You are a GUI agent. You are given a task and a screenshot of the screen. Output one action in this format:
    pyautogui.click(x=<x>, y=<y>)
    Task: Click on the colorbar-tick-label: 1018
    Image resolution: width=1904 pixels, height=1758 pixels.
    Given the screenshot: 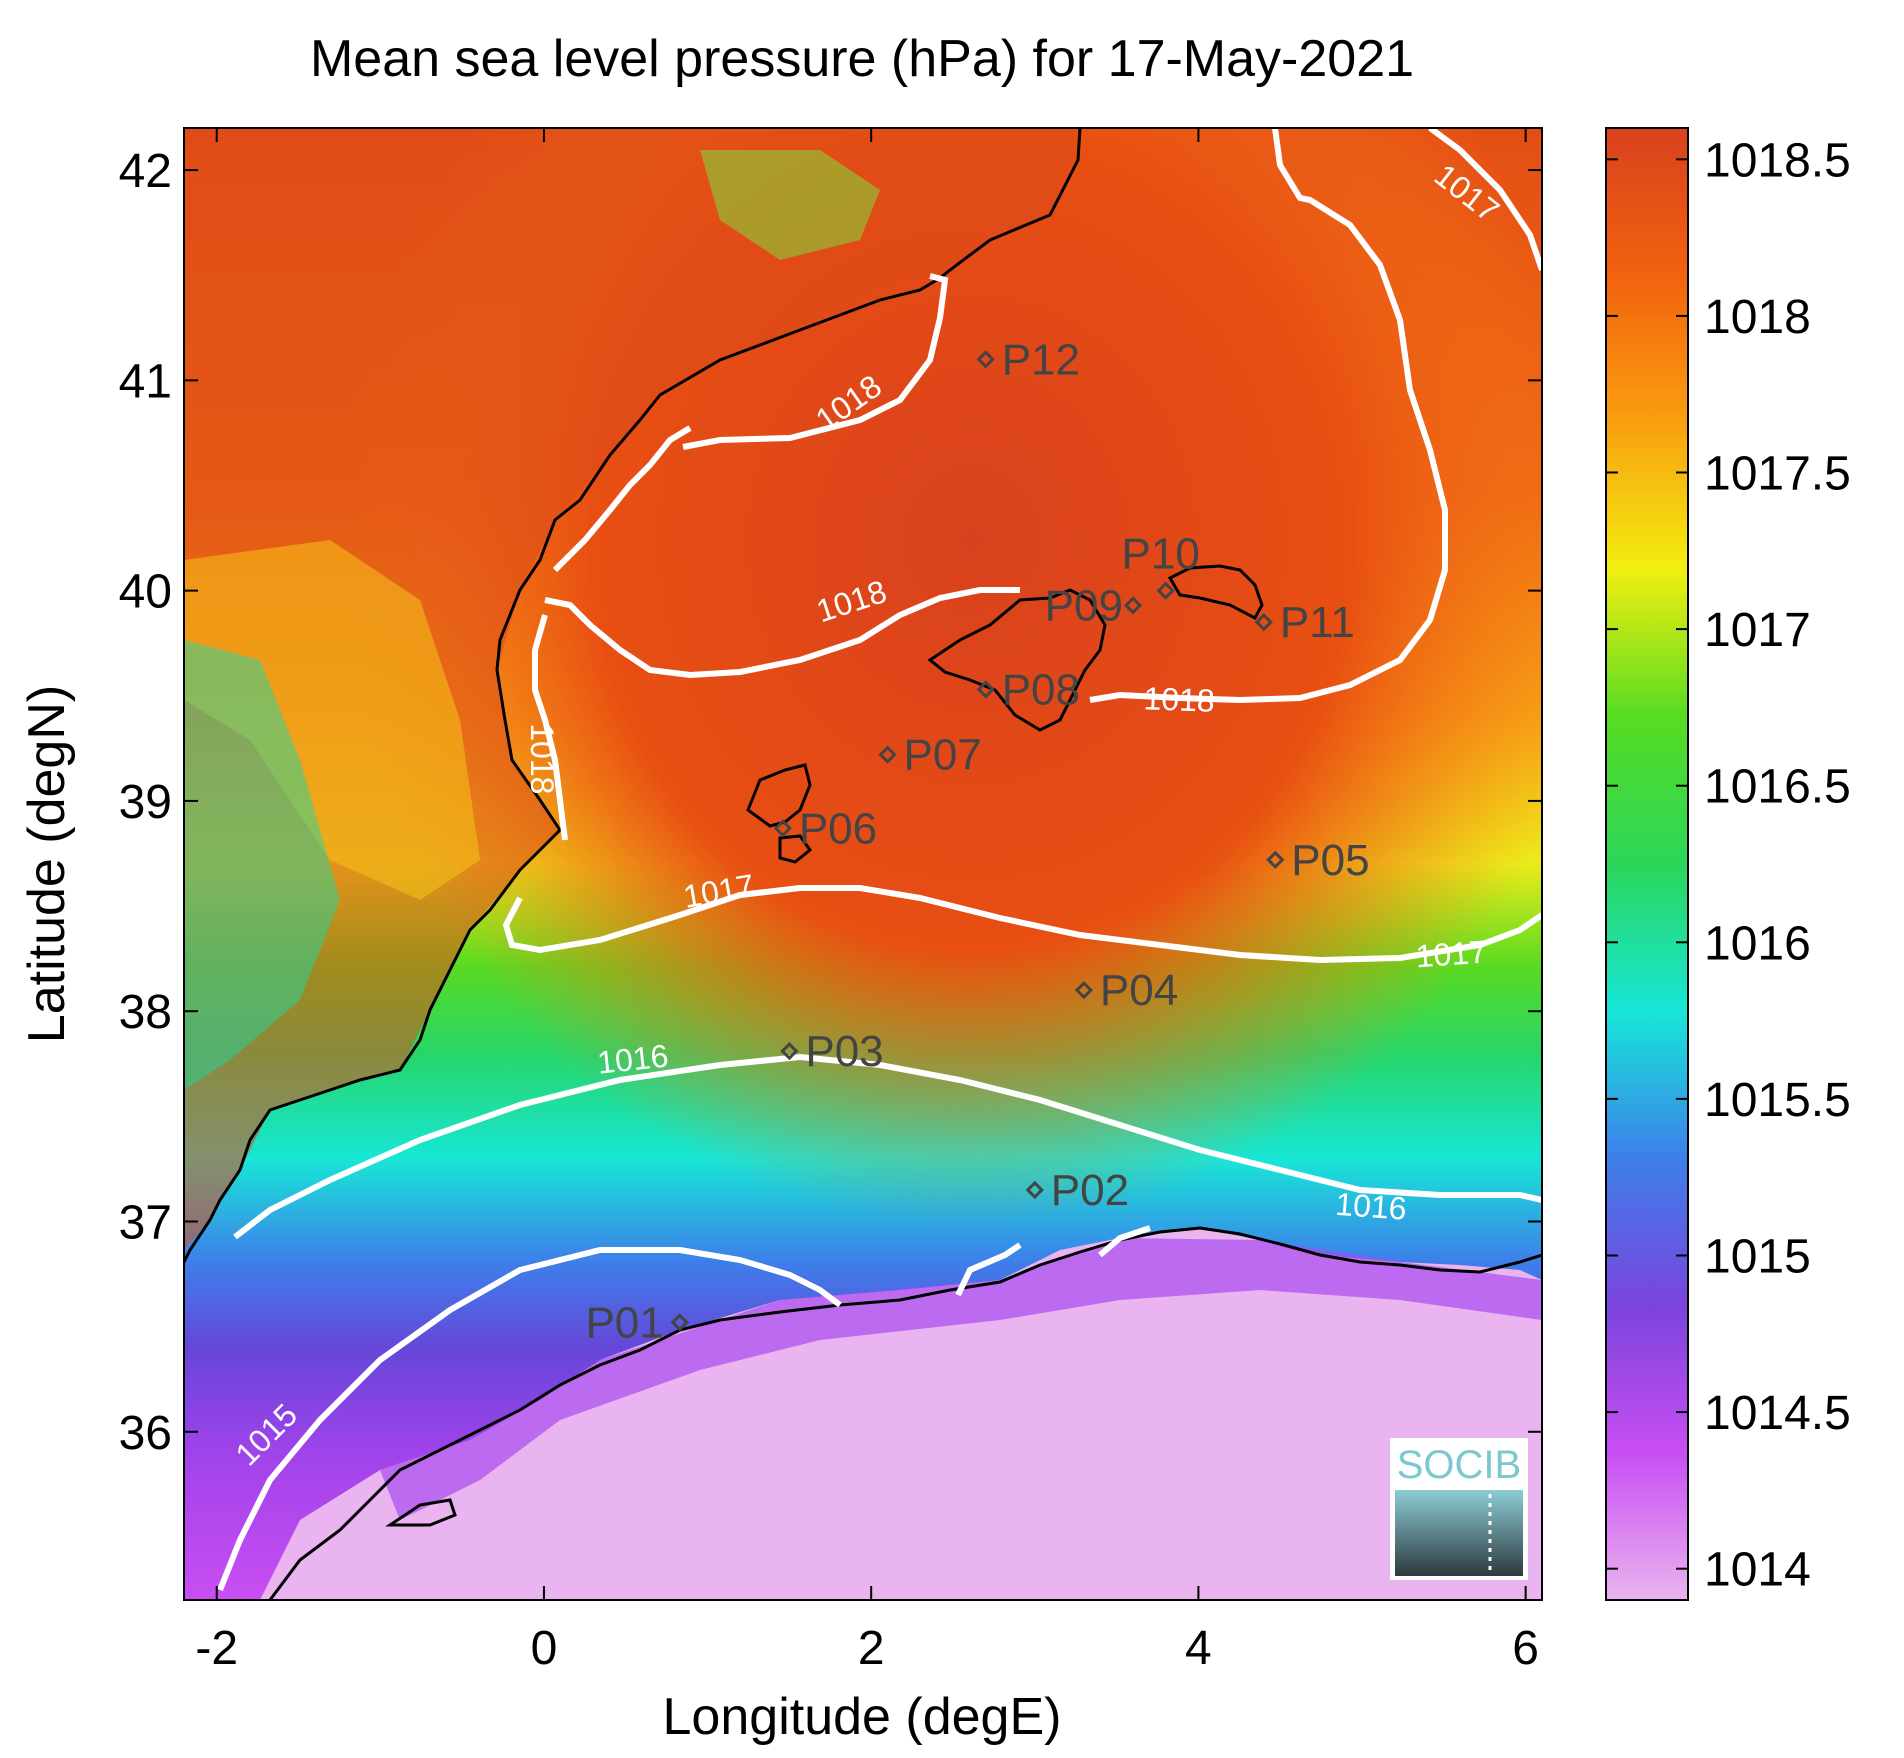 What is the action you would take?
    pyautogui.click(x=1757, y=317)
    